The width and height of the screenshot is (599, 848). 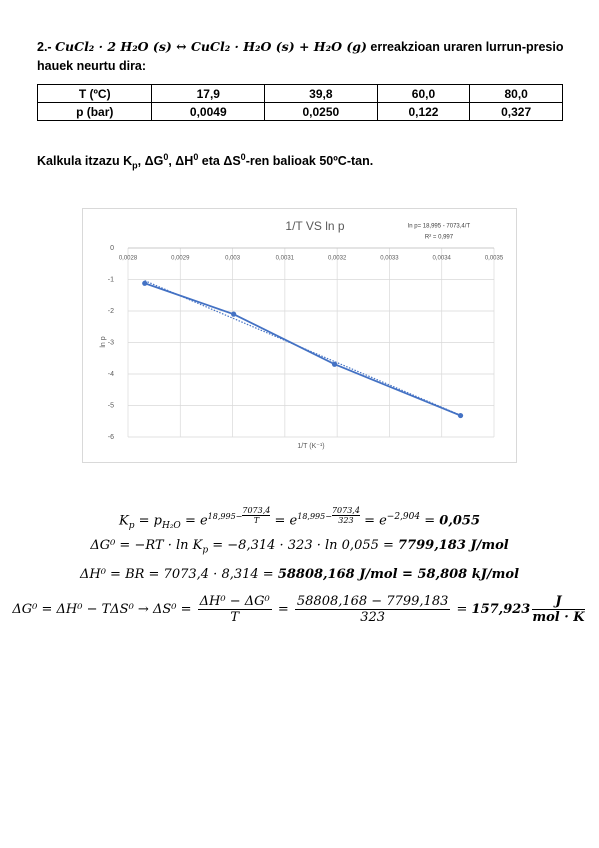 I want to click on math: ΔH⁰ = BR = 7073,4 · 8,314 =, so click(x=178, y=574).